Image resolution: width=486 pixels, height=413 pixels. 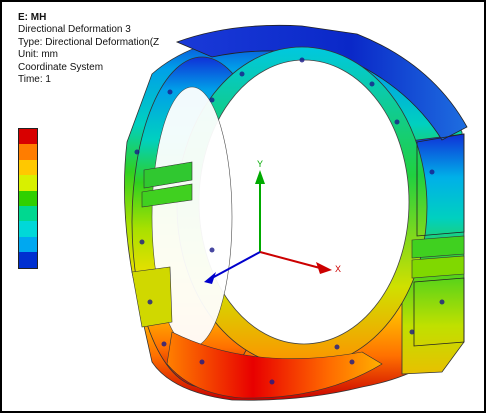 I want to click on coordinate-triad: Y X, so click(x=272, y=221).